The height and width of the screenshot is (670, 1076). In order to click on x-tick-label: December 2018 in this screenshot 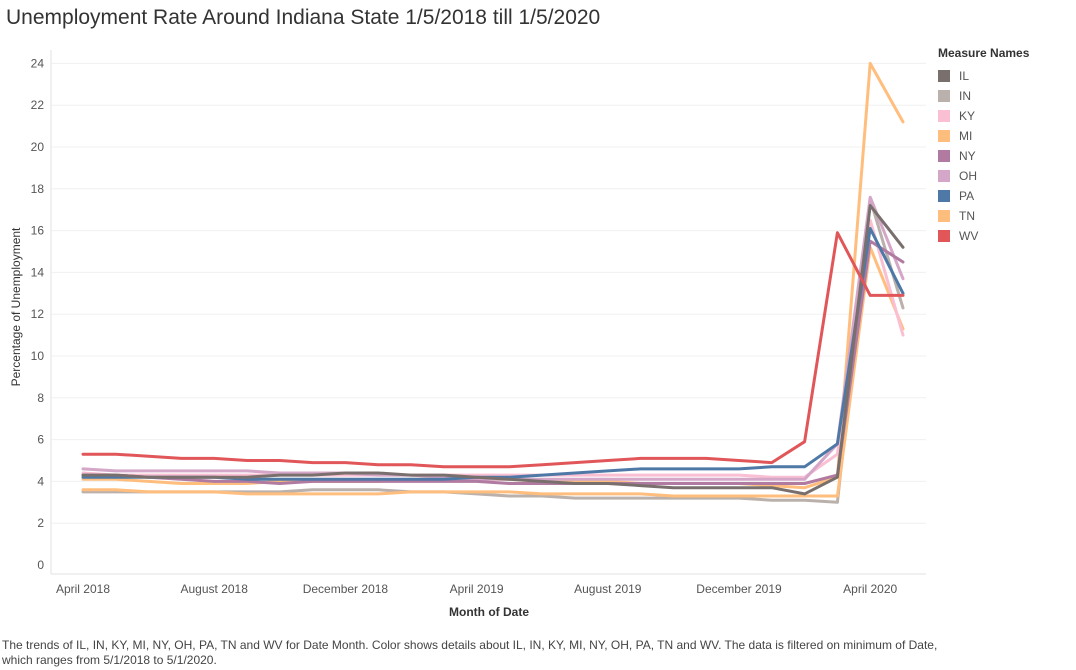, I will do `click(346, 589)`.